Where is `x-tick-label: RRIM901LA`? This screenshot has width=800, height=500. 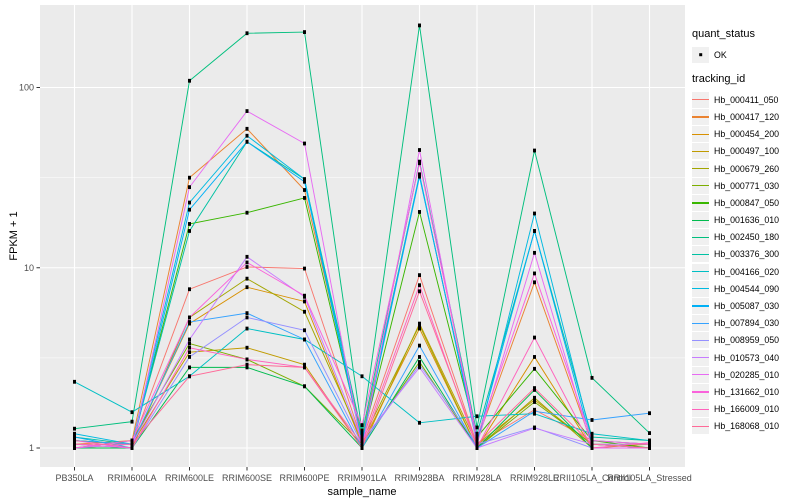
x-tick-label: RRIM901LA is located at coordinates (361, 478).